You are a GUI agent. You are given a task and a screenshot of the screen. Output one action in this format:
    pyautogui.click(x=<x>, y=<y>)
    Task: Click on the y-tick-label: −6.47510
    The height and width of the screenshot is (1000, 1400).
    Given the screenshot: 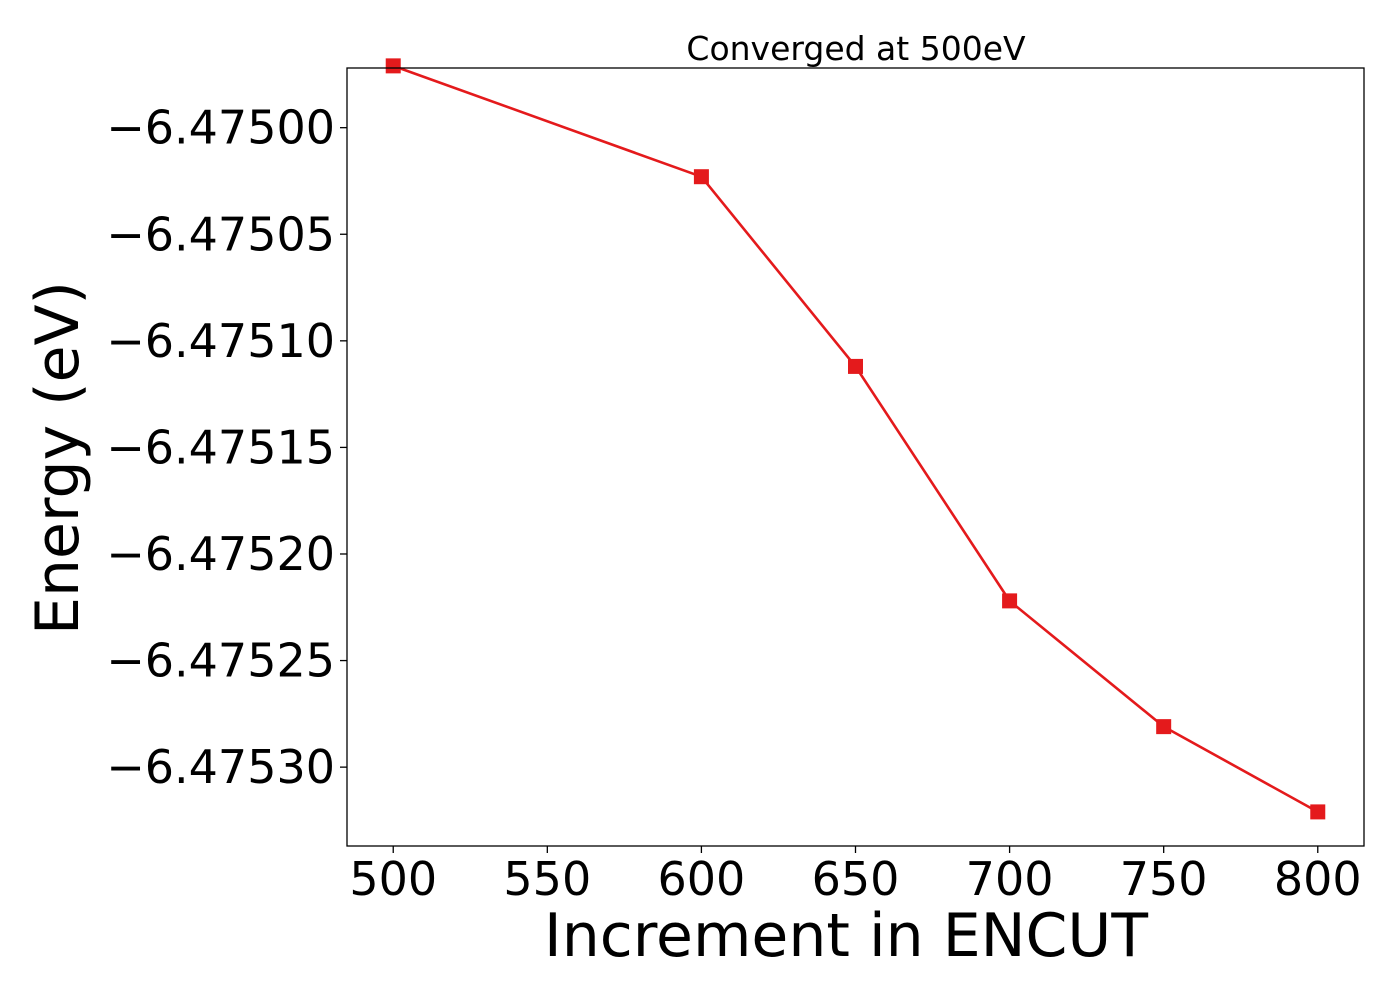 What is the action you would take?
    pyautogui.click(x=220, y=341)
    